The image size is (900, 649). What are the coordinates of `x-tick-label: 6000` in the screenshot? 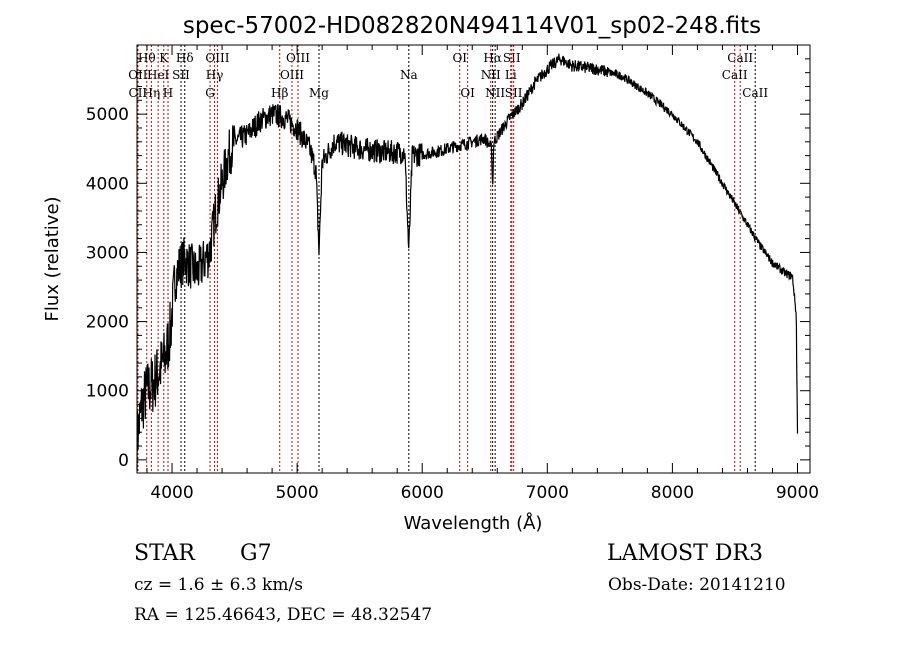 It's located at (422, 493).